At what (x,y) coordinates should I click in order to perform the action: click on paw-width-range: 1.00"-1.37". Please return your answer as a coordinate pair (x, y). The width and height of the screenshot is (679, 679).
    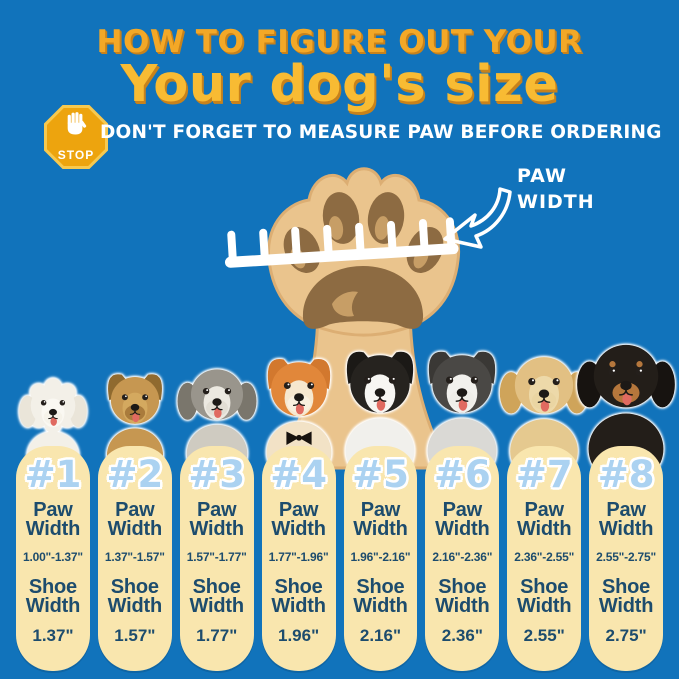
    Looking at the image, I should click on (52, 557).